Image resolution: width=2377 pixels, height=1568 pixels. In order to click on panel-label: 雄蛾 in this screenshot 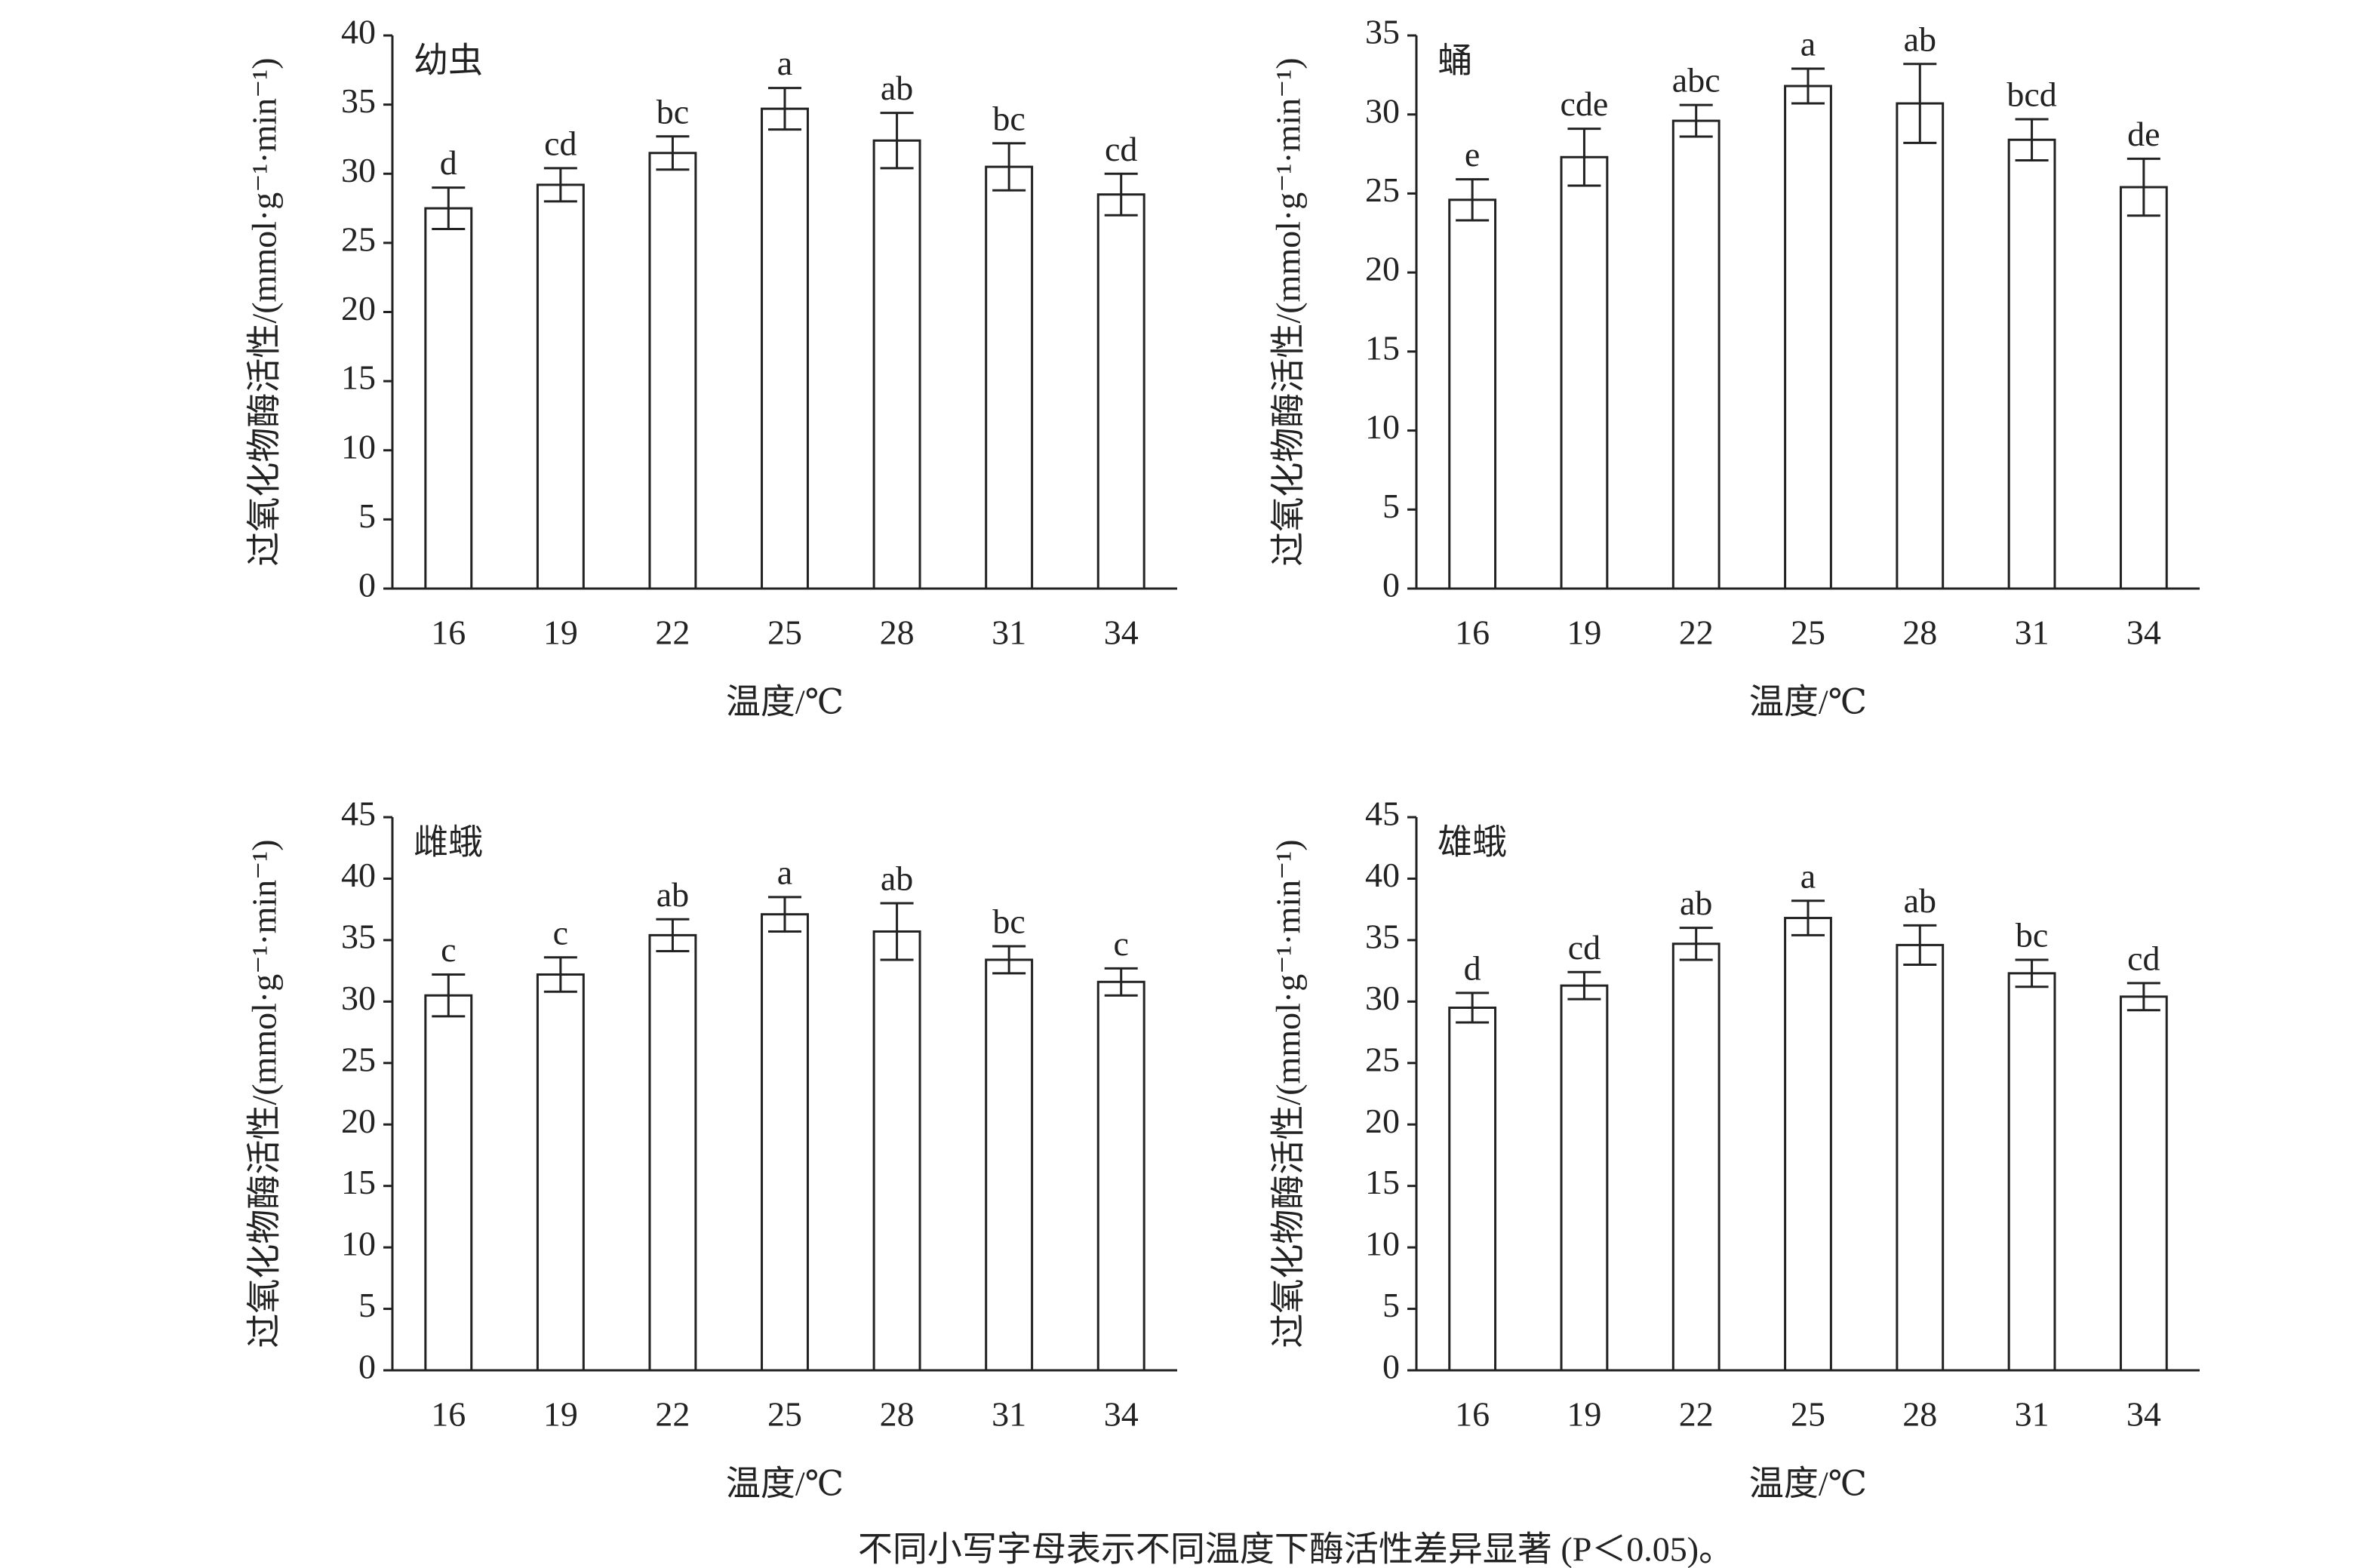, I will do `click(1472, 842)`.